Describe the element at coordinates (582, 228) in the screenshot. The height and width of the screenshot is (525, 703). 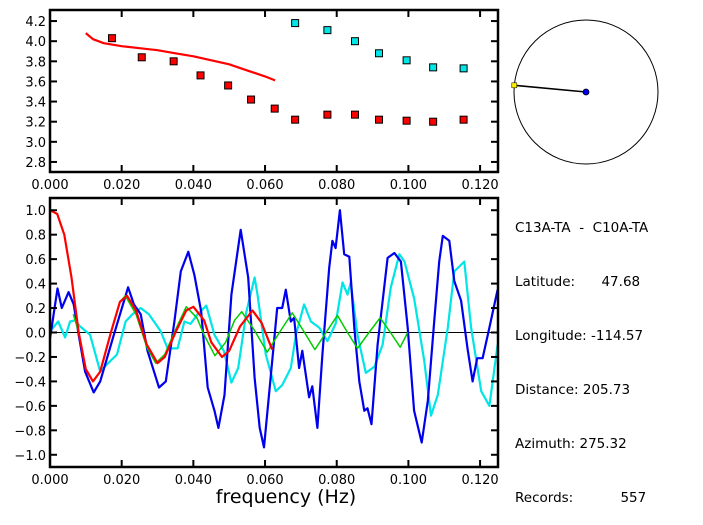
I see `station-pair: C13A-TA - C10A-TA` at that location.